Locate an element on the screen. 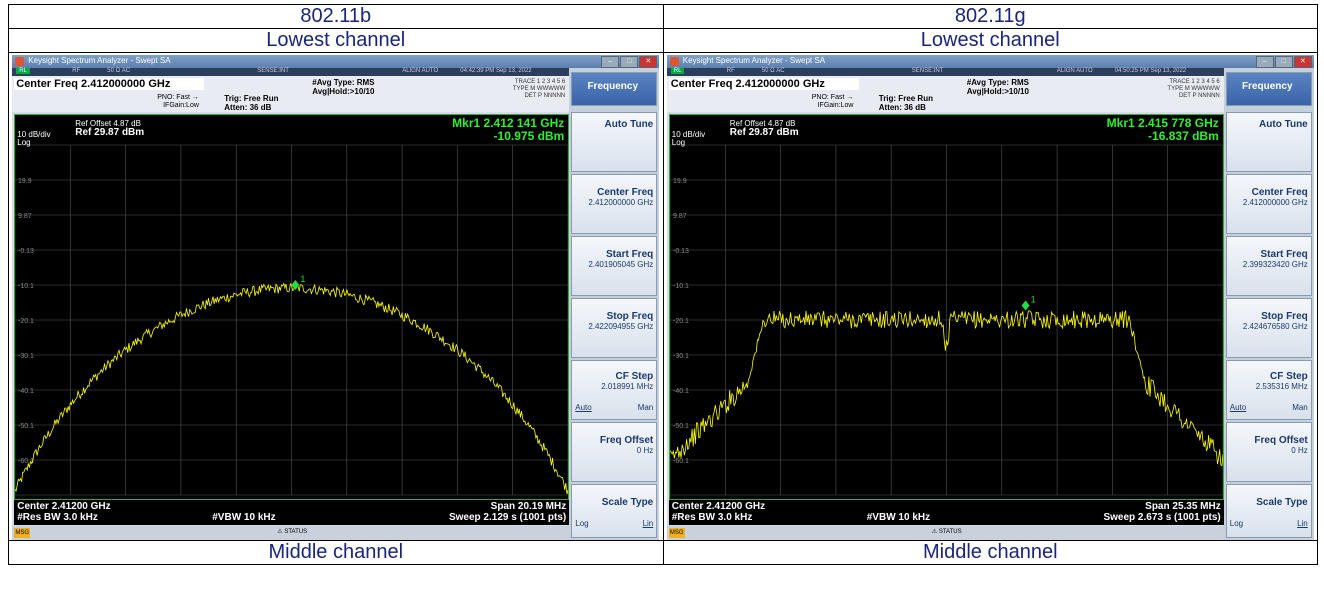 Image resolution: width=1324 pixels, height=594 pixels. scale-log: Log is located at coordinates (678, 142).